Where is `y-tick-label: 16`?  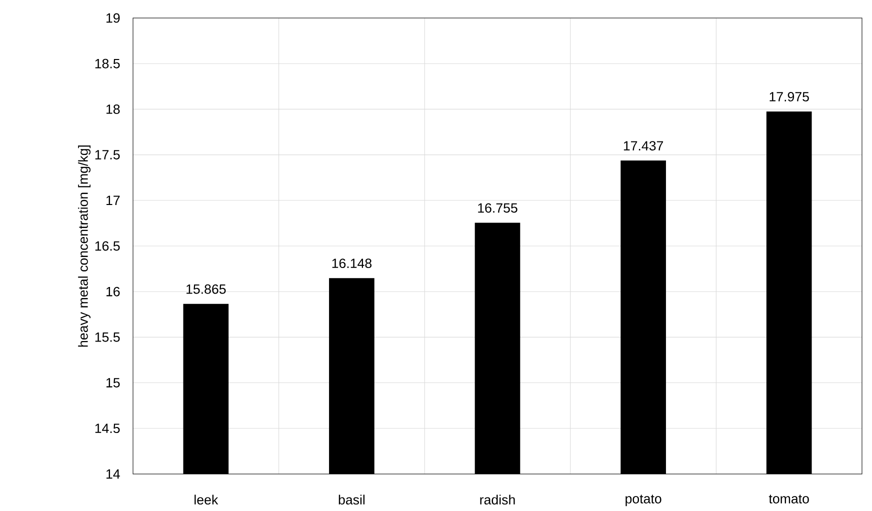 y-tick-label: 16 is located at coordinates (113, 292).